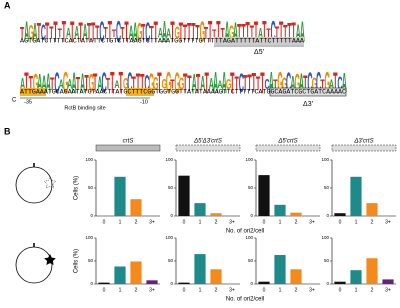  What do you see at coordinates (208, 148) in the screenshot?
I see `construct-bar` at bounding box center [208, 148].